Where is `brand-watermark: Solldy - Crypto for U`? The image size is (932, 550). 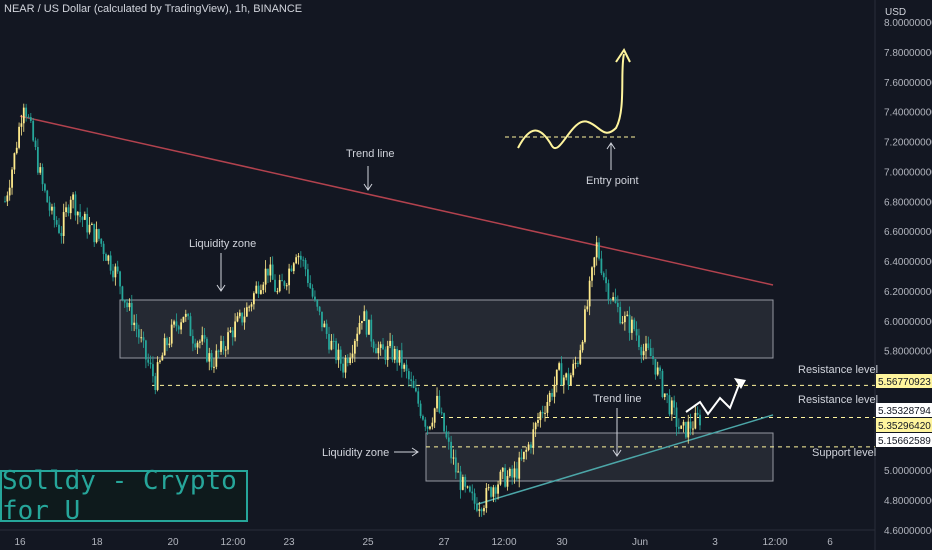 brand-watermark: Solldy - Crypto for U is located at coordinates (124, 496).